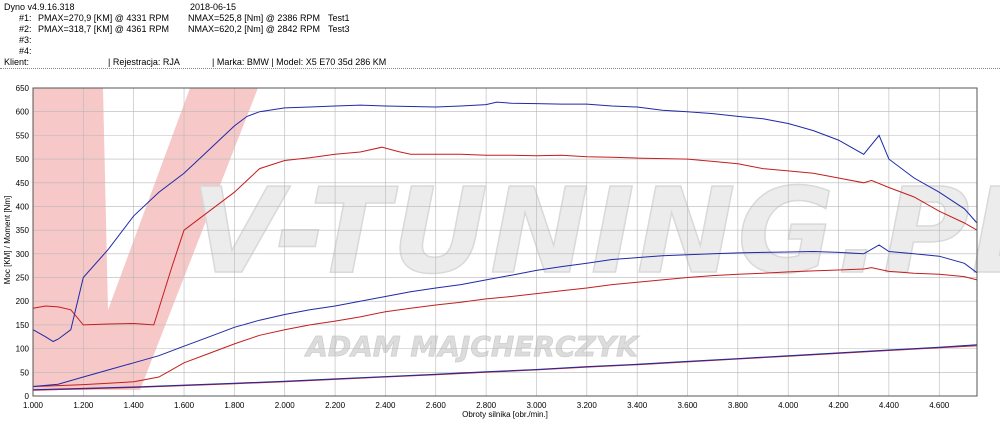  What do you see at coordinates (23, 159) in the screenshot?
I see `y-tick-label: 500` at bounding box center [23, 159].